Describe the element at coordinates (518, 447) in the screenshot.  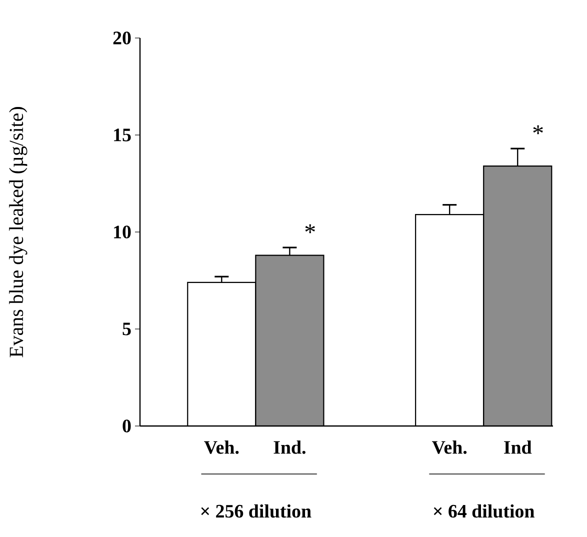
I see `x-tick-label: Ind` at that location.